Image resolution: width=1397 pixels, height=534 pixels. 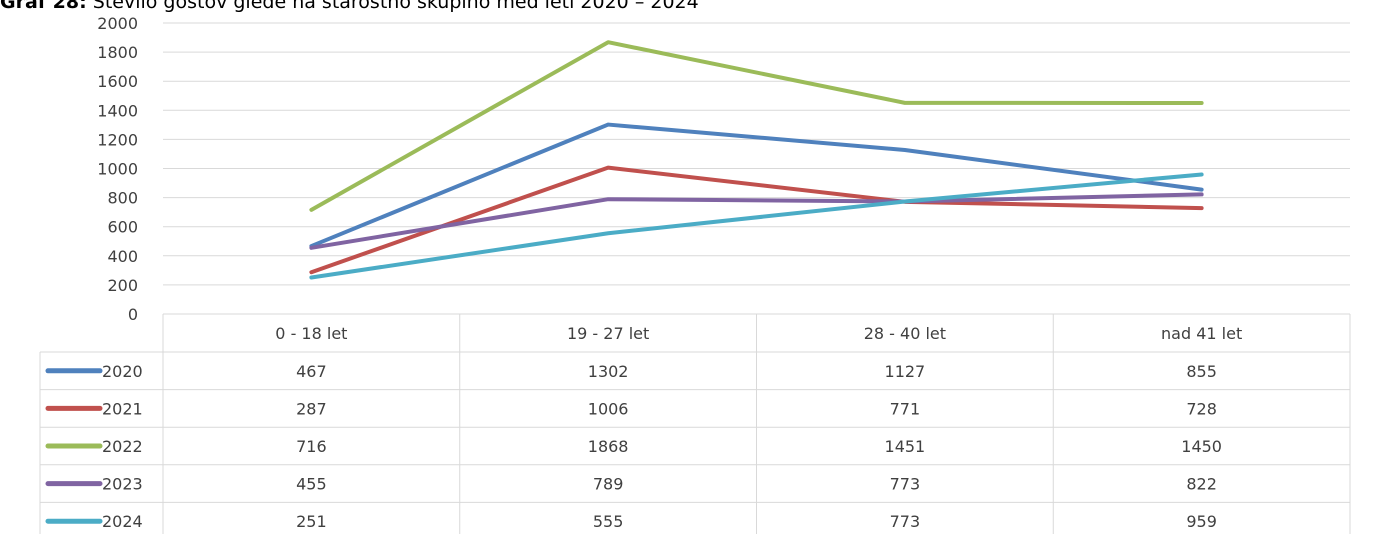 I want to click on data-value: 1127, so click(x=905, y=371).